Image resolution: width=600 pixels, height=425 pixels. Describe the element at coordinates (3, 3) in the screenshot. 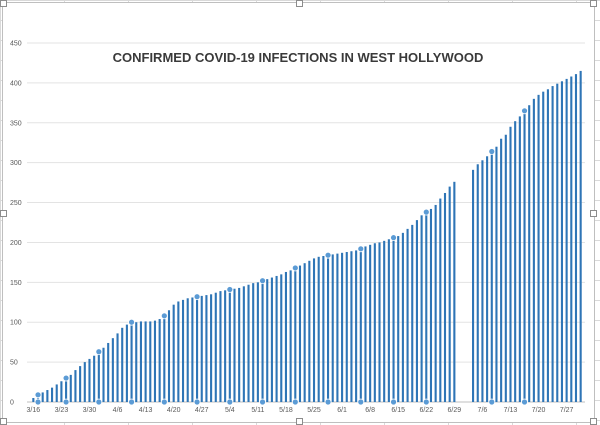

I see `resize-handle-top-left` at that location.